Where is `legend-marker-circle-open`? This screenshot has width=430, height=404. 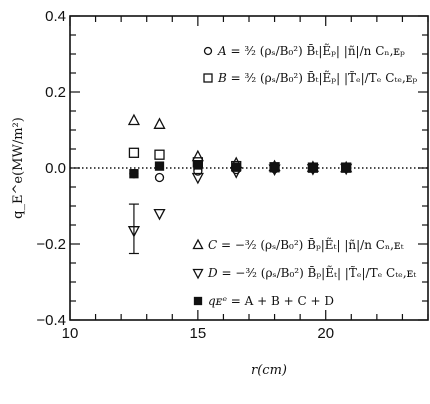
legend-marker-circle-open is located at coordinates (208, 51).